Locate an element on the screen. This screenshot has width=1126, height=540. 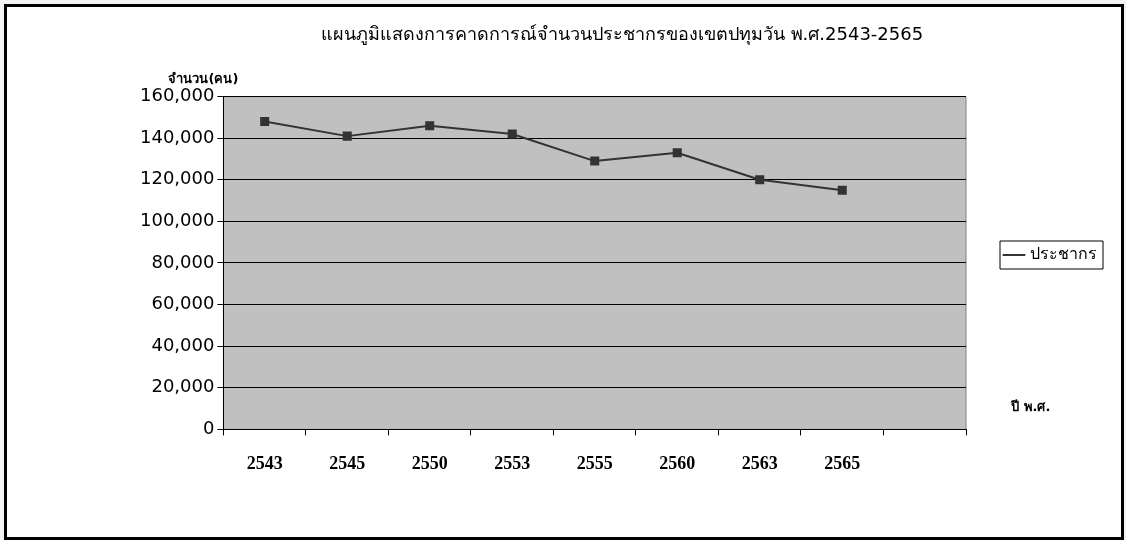
x-tick-label: 2563 is located at coordinates (759, 462).